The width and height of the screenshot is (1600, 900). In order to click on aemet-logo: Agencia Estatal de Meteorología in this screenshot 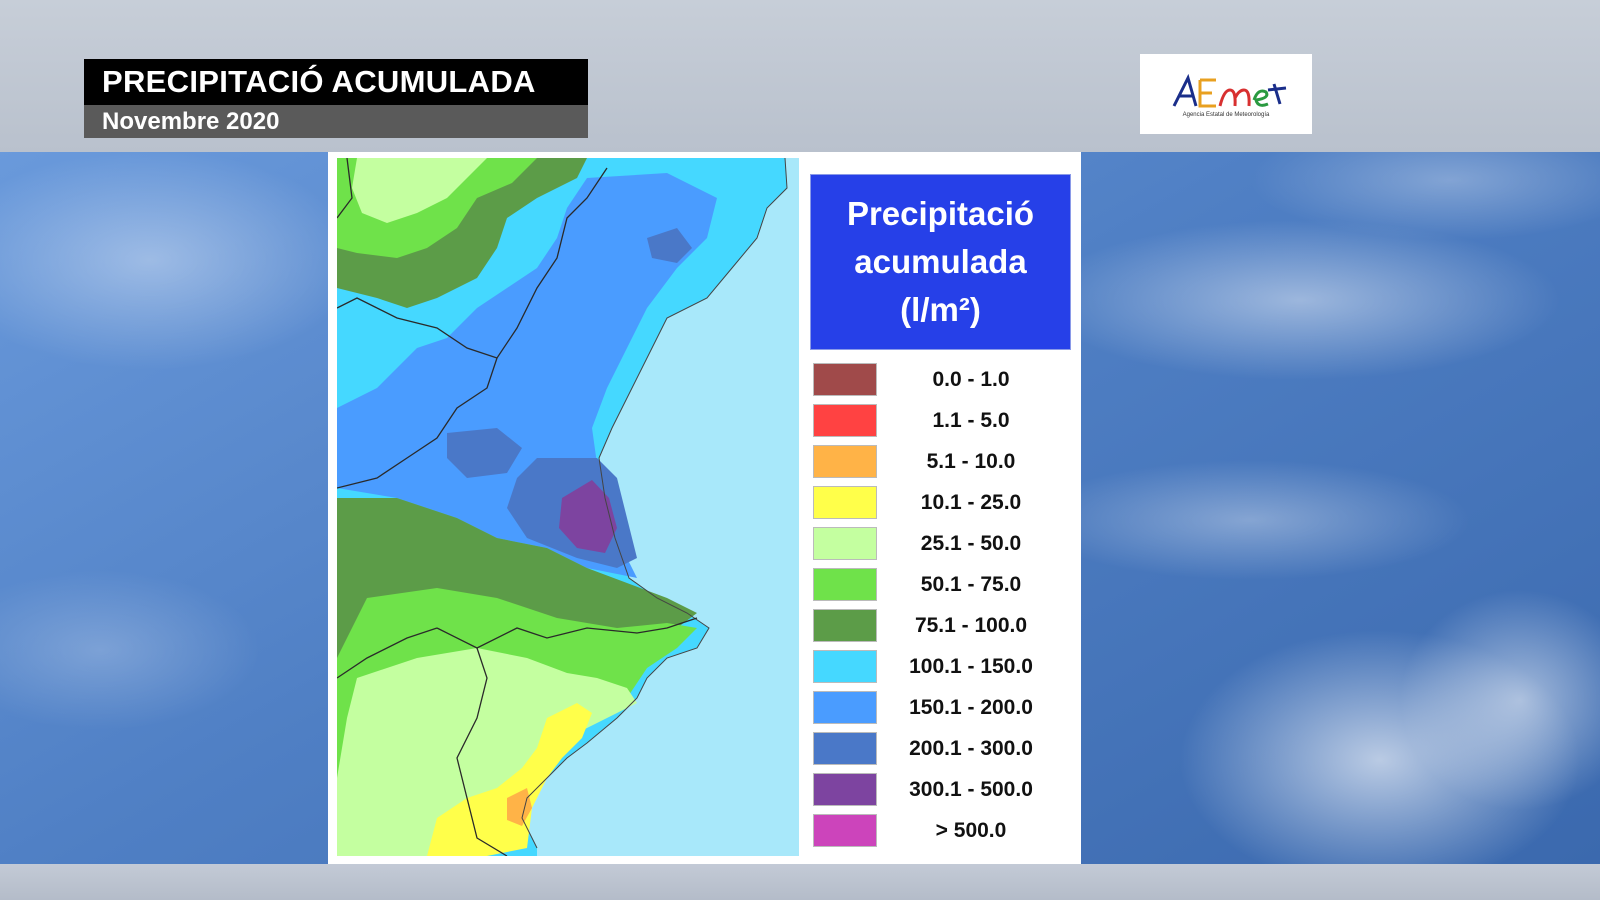, I will do `click(1226, 94)`.